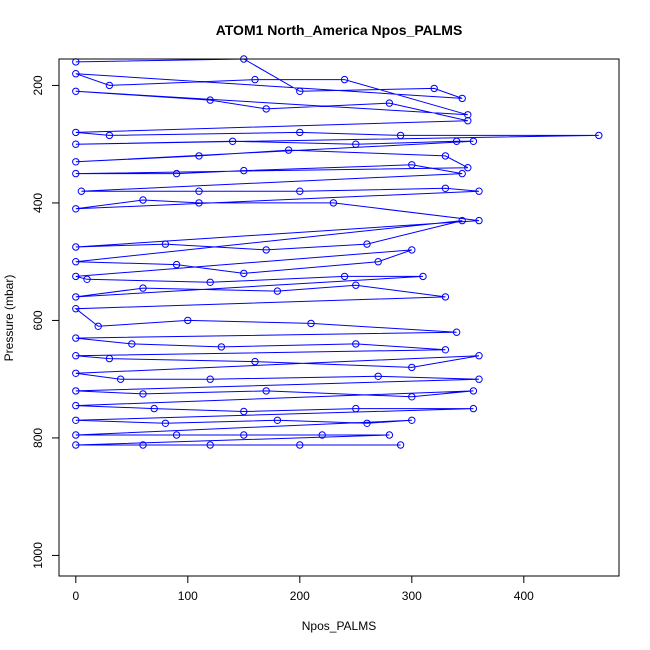 The height and width of the screenshot is (650, 650). Describe the element at coordinates (339, 30) in the screenshot. I see `chart-title: ATOM1 North_America Npos_PALMS` at that location.